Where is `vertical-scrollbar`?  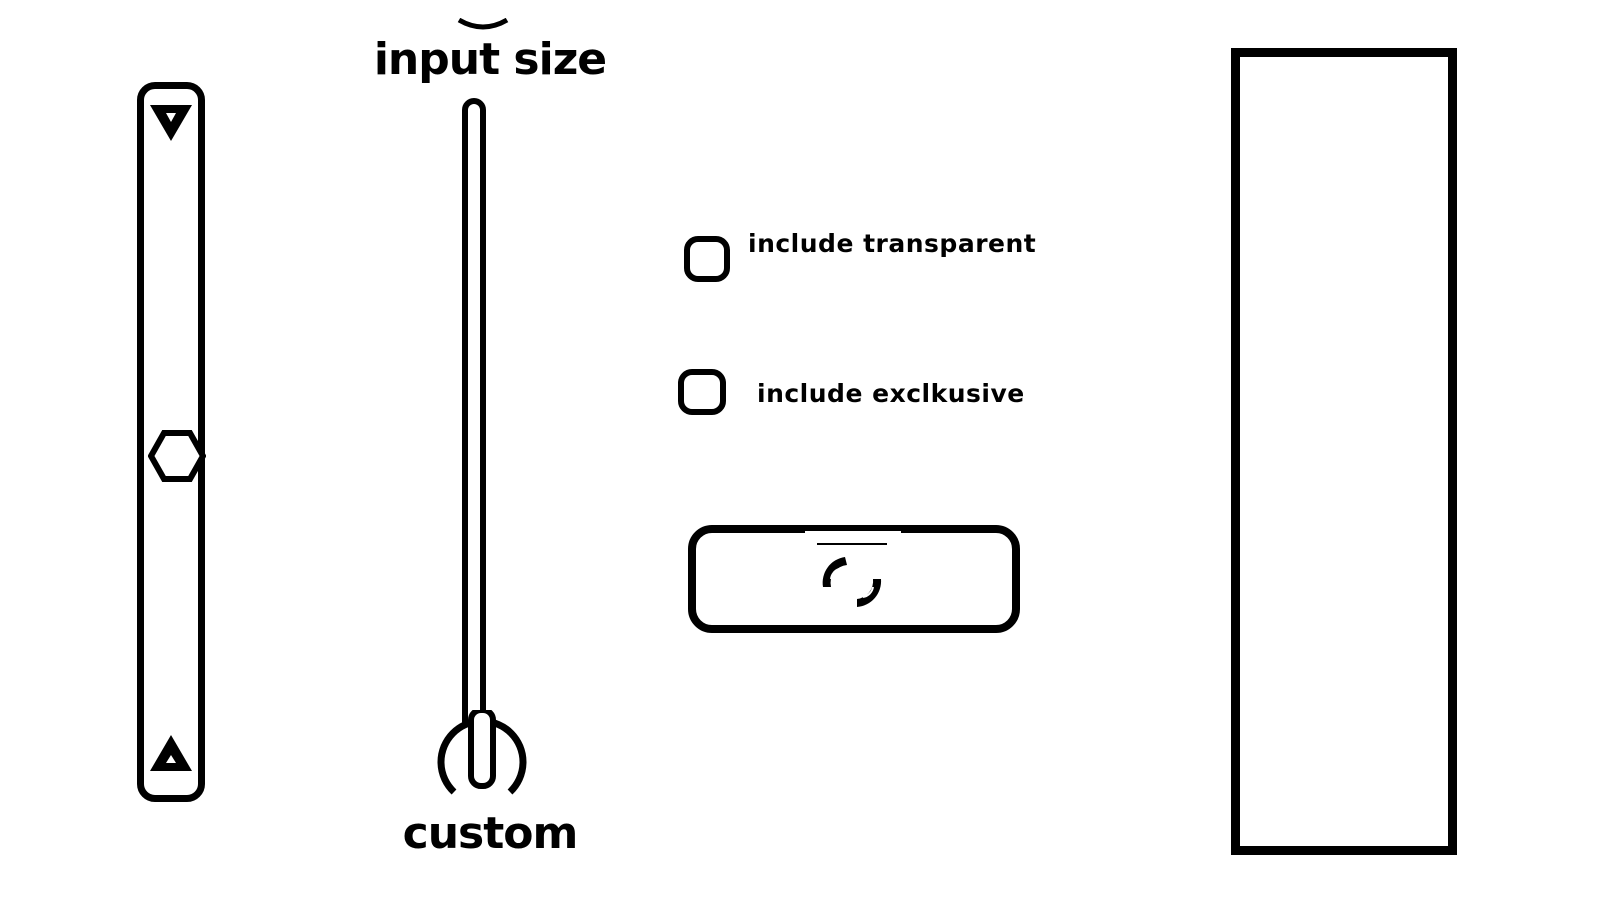 vertical-scrollbar is located at coordinates (171, 442).